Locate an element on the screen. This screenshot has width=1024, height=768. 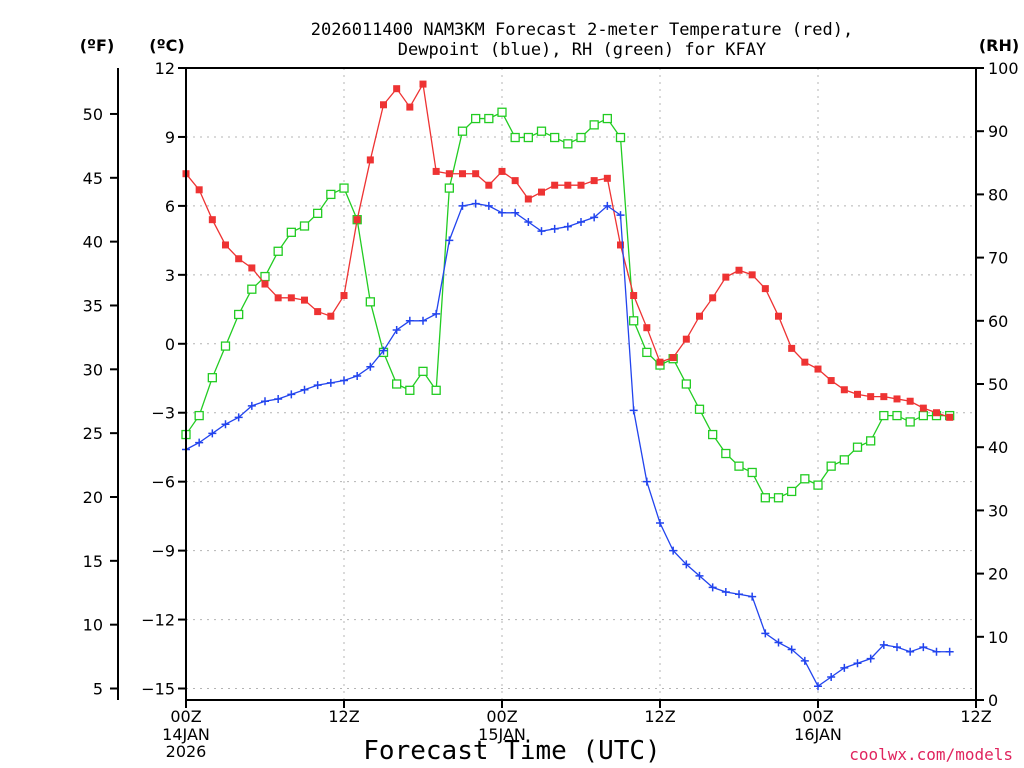
fahrenheit-tick-label: 35 is located at coordinates (93, 305).